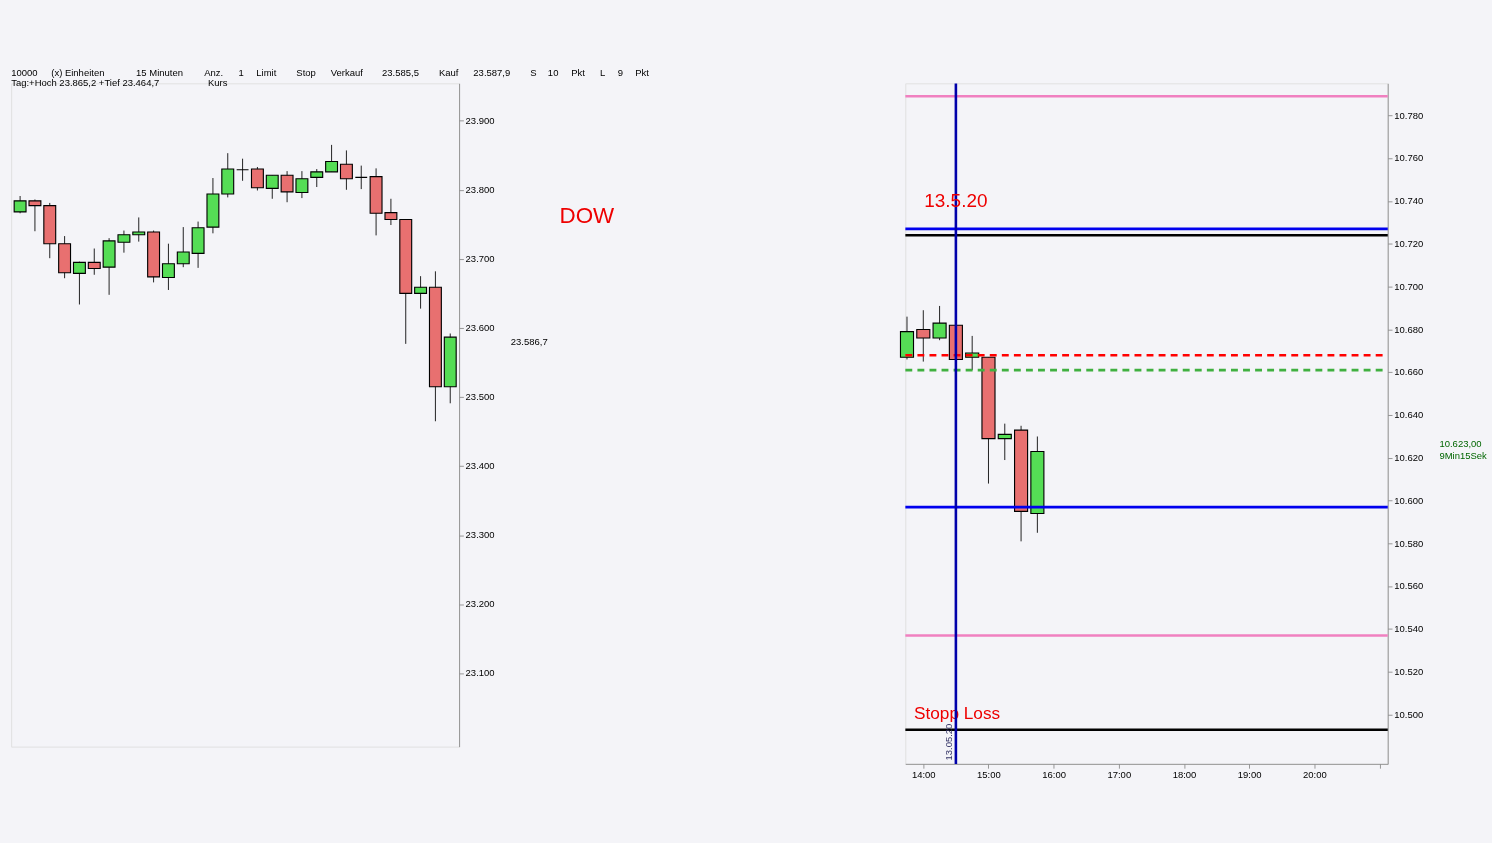 The width and height of the screenshot is (1492, 858). Describe the element at coordinates (948, 742) in the screenshot. I see `ref-line-label: 13.05.20` at that location.